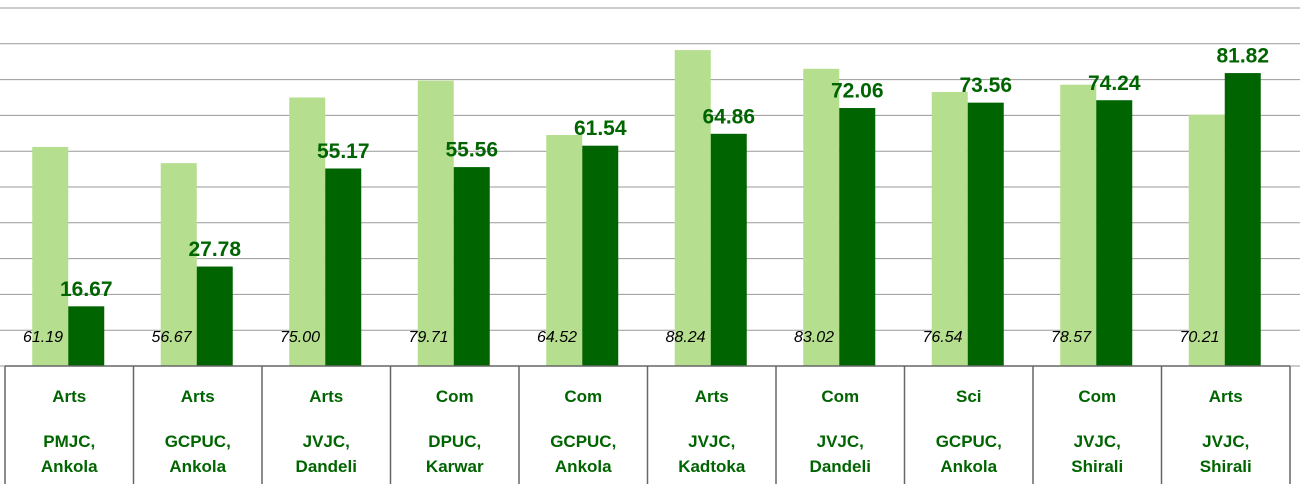  What do you see at coordinates (471, 150) in the screenshot?
I see `value-label: 55.56` at bounding box center [471, 150].